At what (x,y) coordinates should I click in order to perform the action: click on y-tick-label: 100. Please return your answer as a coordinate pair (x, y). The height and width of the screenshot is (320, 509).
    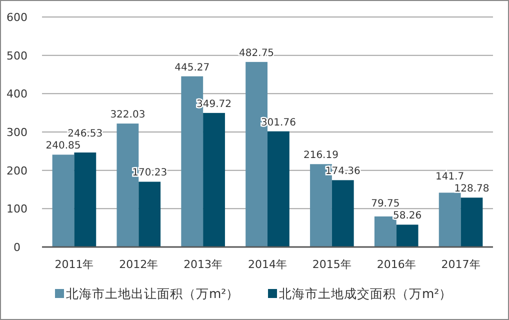
    Looking at the image, I should click on (17, 209).